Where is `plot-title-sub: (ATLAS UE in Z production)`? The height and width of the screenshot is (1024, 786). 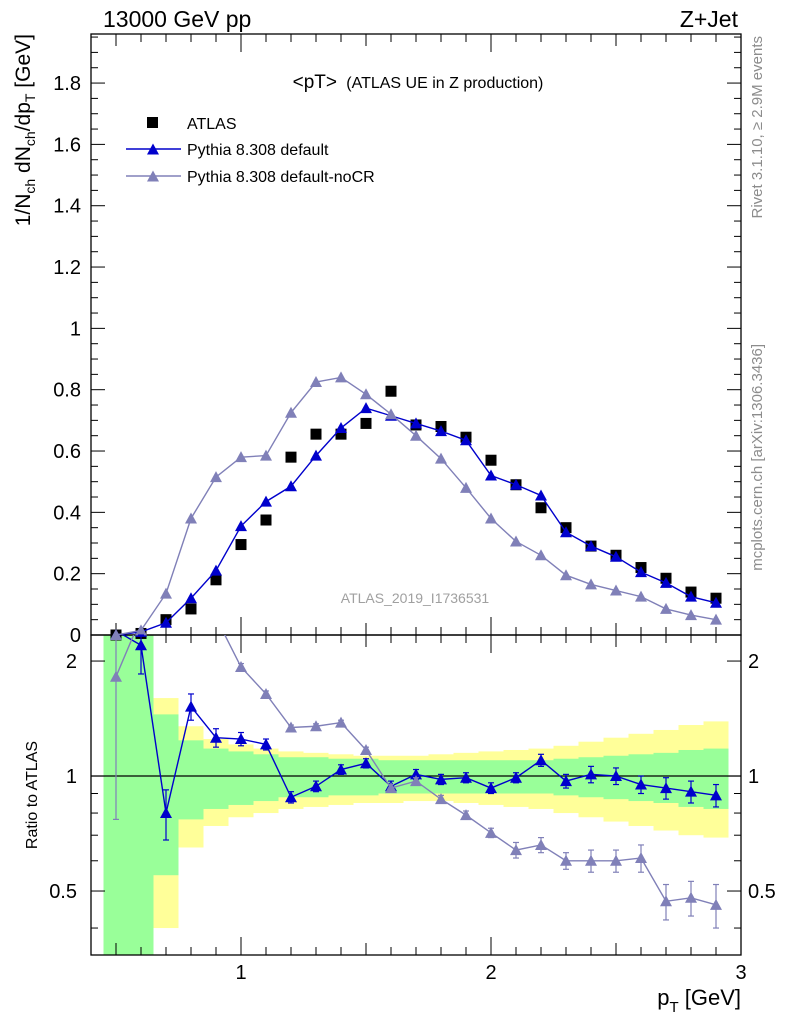
plot-title-sub: (ATLAS UE in Z production) is located at coordinates (444, 83).